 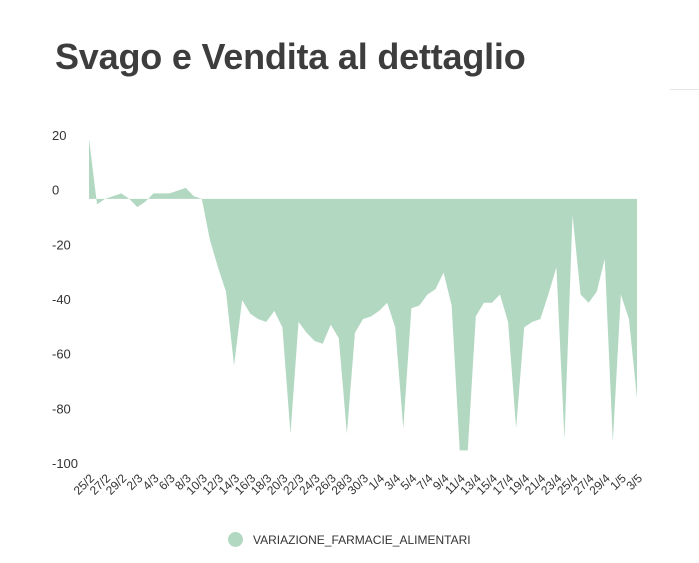 What do you see at coordinates (226, 292) in the screenshot?
I see `data-point: 13/3: -37` at bounding box center [226, 292].